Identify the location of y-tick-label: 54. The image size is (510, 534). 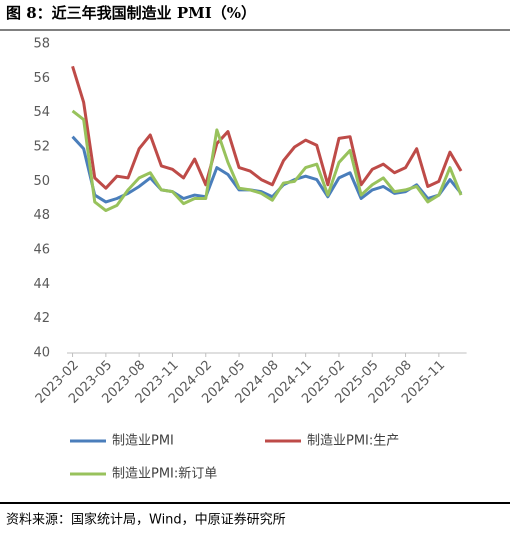
(41, 112).